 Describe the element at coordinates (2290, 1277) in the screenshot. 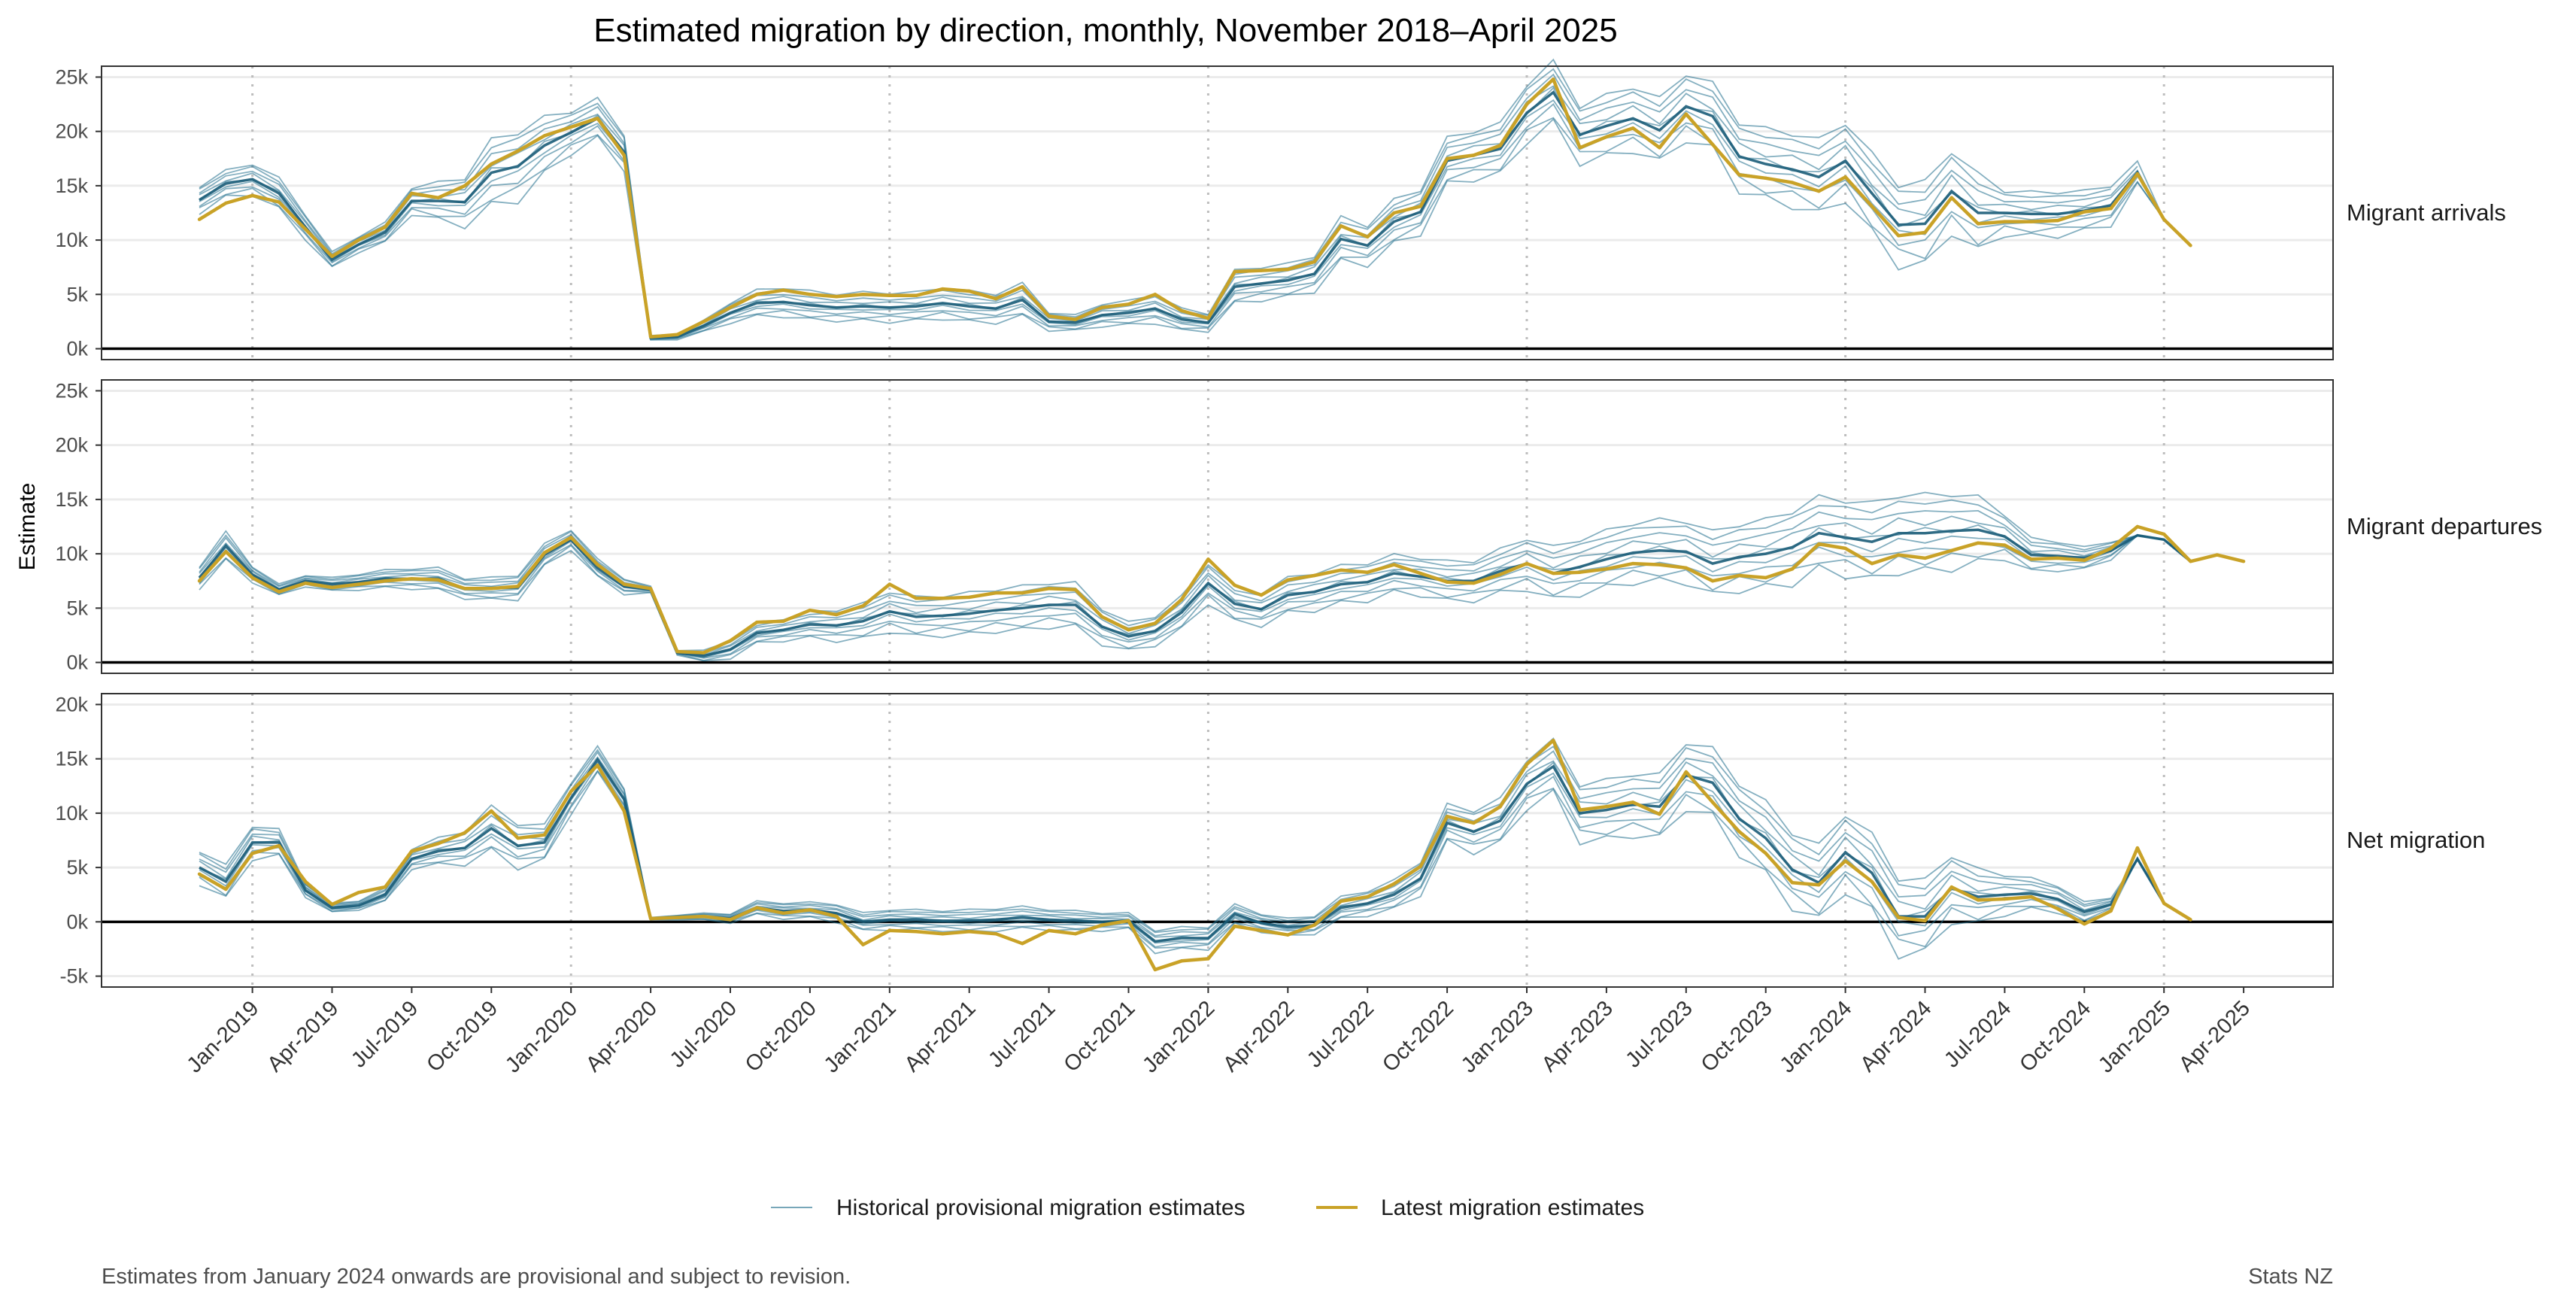

I see `caption-source: Stats NZ` at that location.